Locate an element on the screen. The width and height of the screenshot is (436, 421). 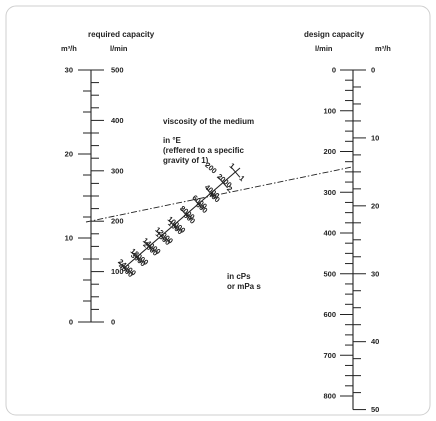
left-m3h-label: 0 is located at coordinates (71, 322).